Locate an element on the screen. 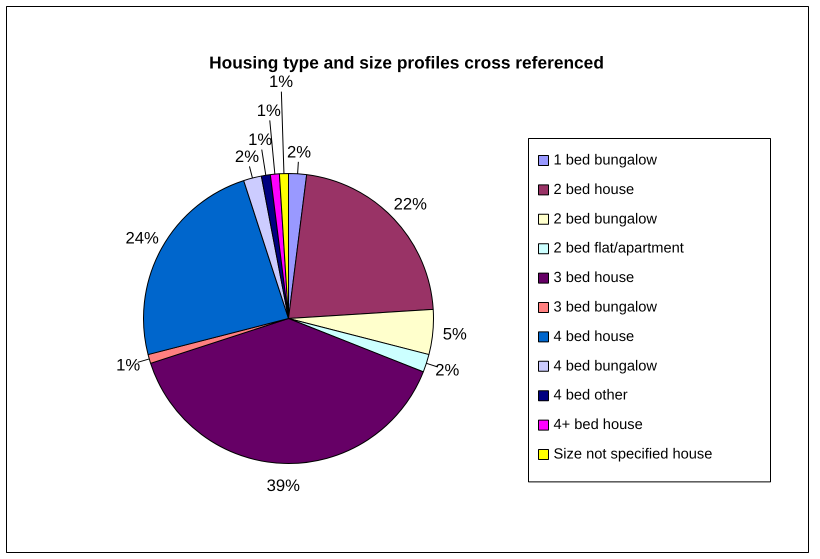 The width and height of the screenshot is (820, 559). legend-label: Size not specified house is located at coordinates (633, 454).